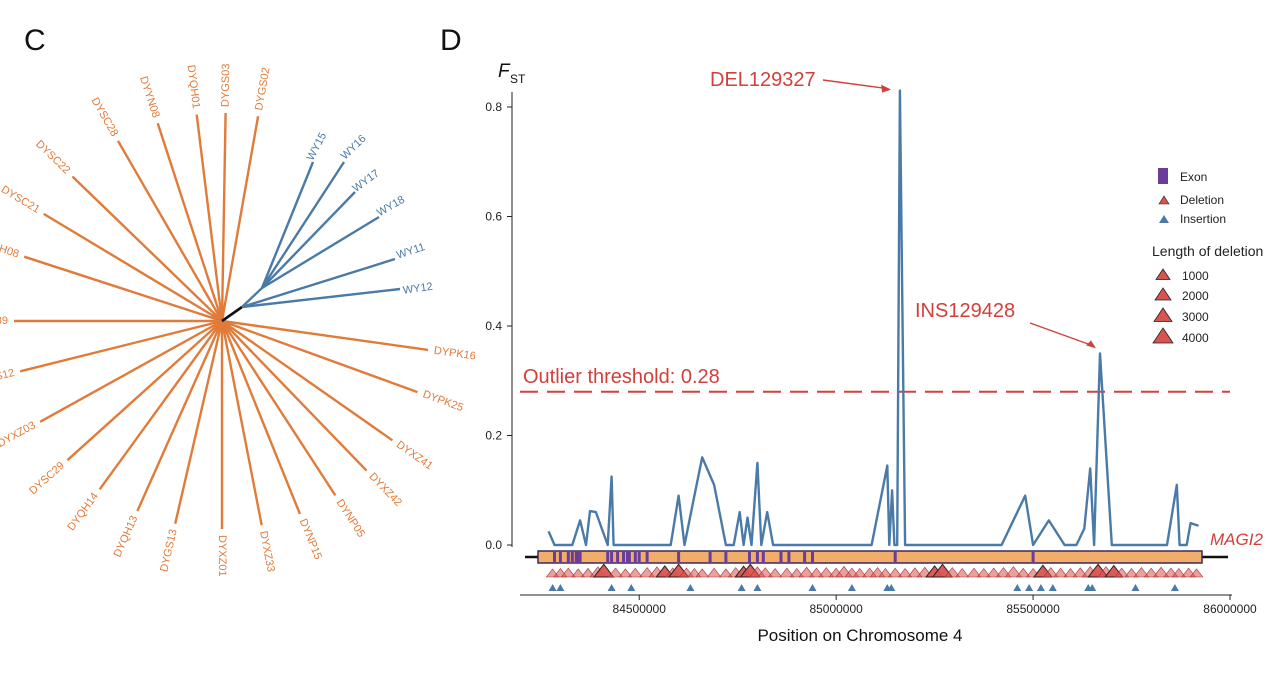 The image size is (1280, 673). Describe the element at coordinates (1193, 177) in the screenshot. I see `legend-exon-label: Exon` at that location.